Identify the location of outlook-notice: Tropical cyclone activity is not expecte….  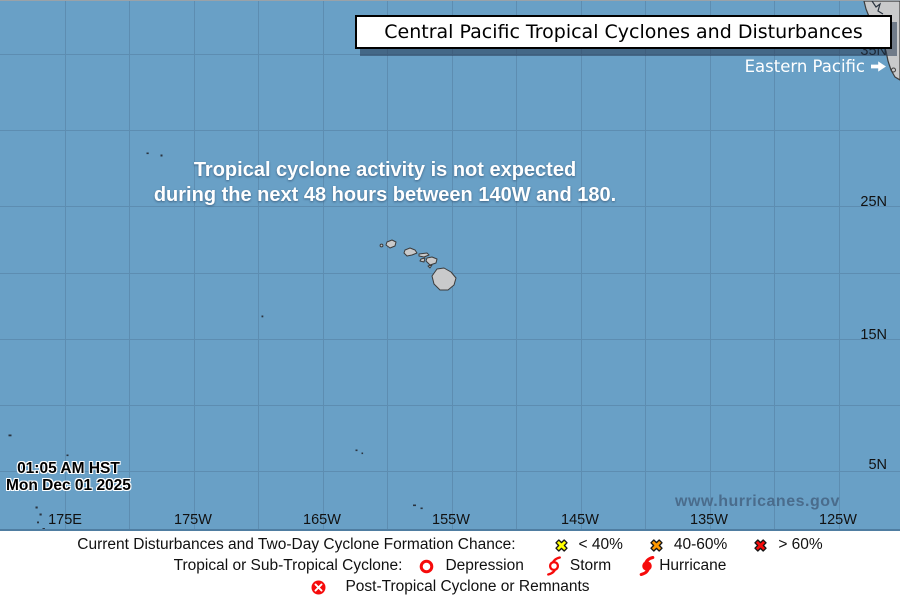
(385, 183).